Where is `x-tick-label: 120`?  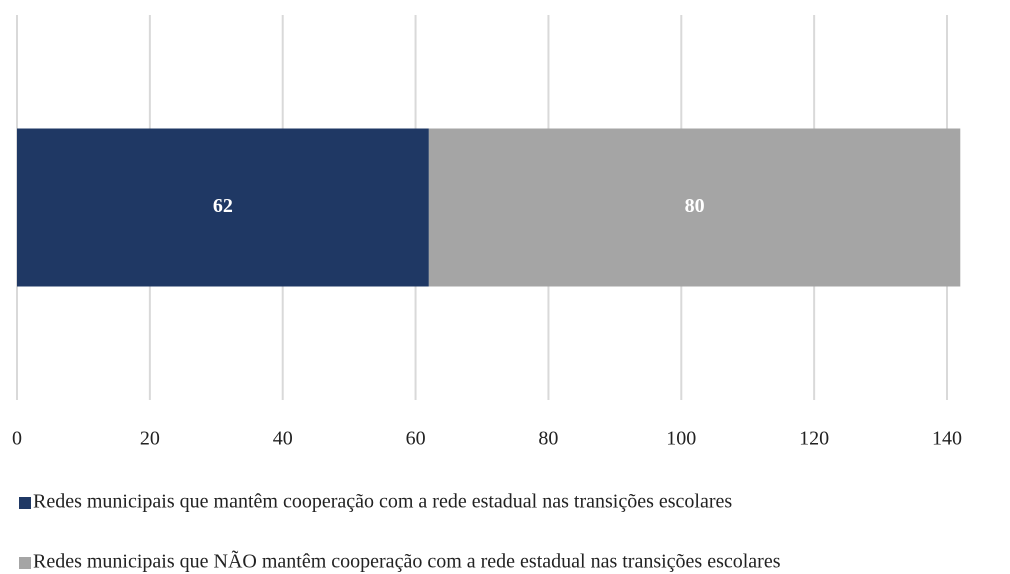 x-tick-label: 120 is located at coordinates (814, 439).